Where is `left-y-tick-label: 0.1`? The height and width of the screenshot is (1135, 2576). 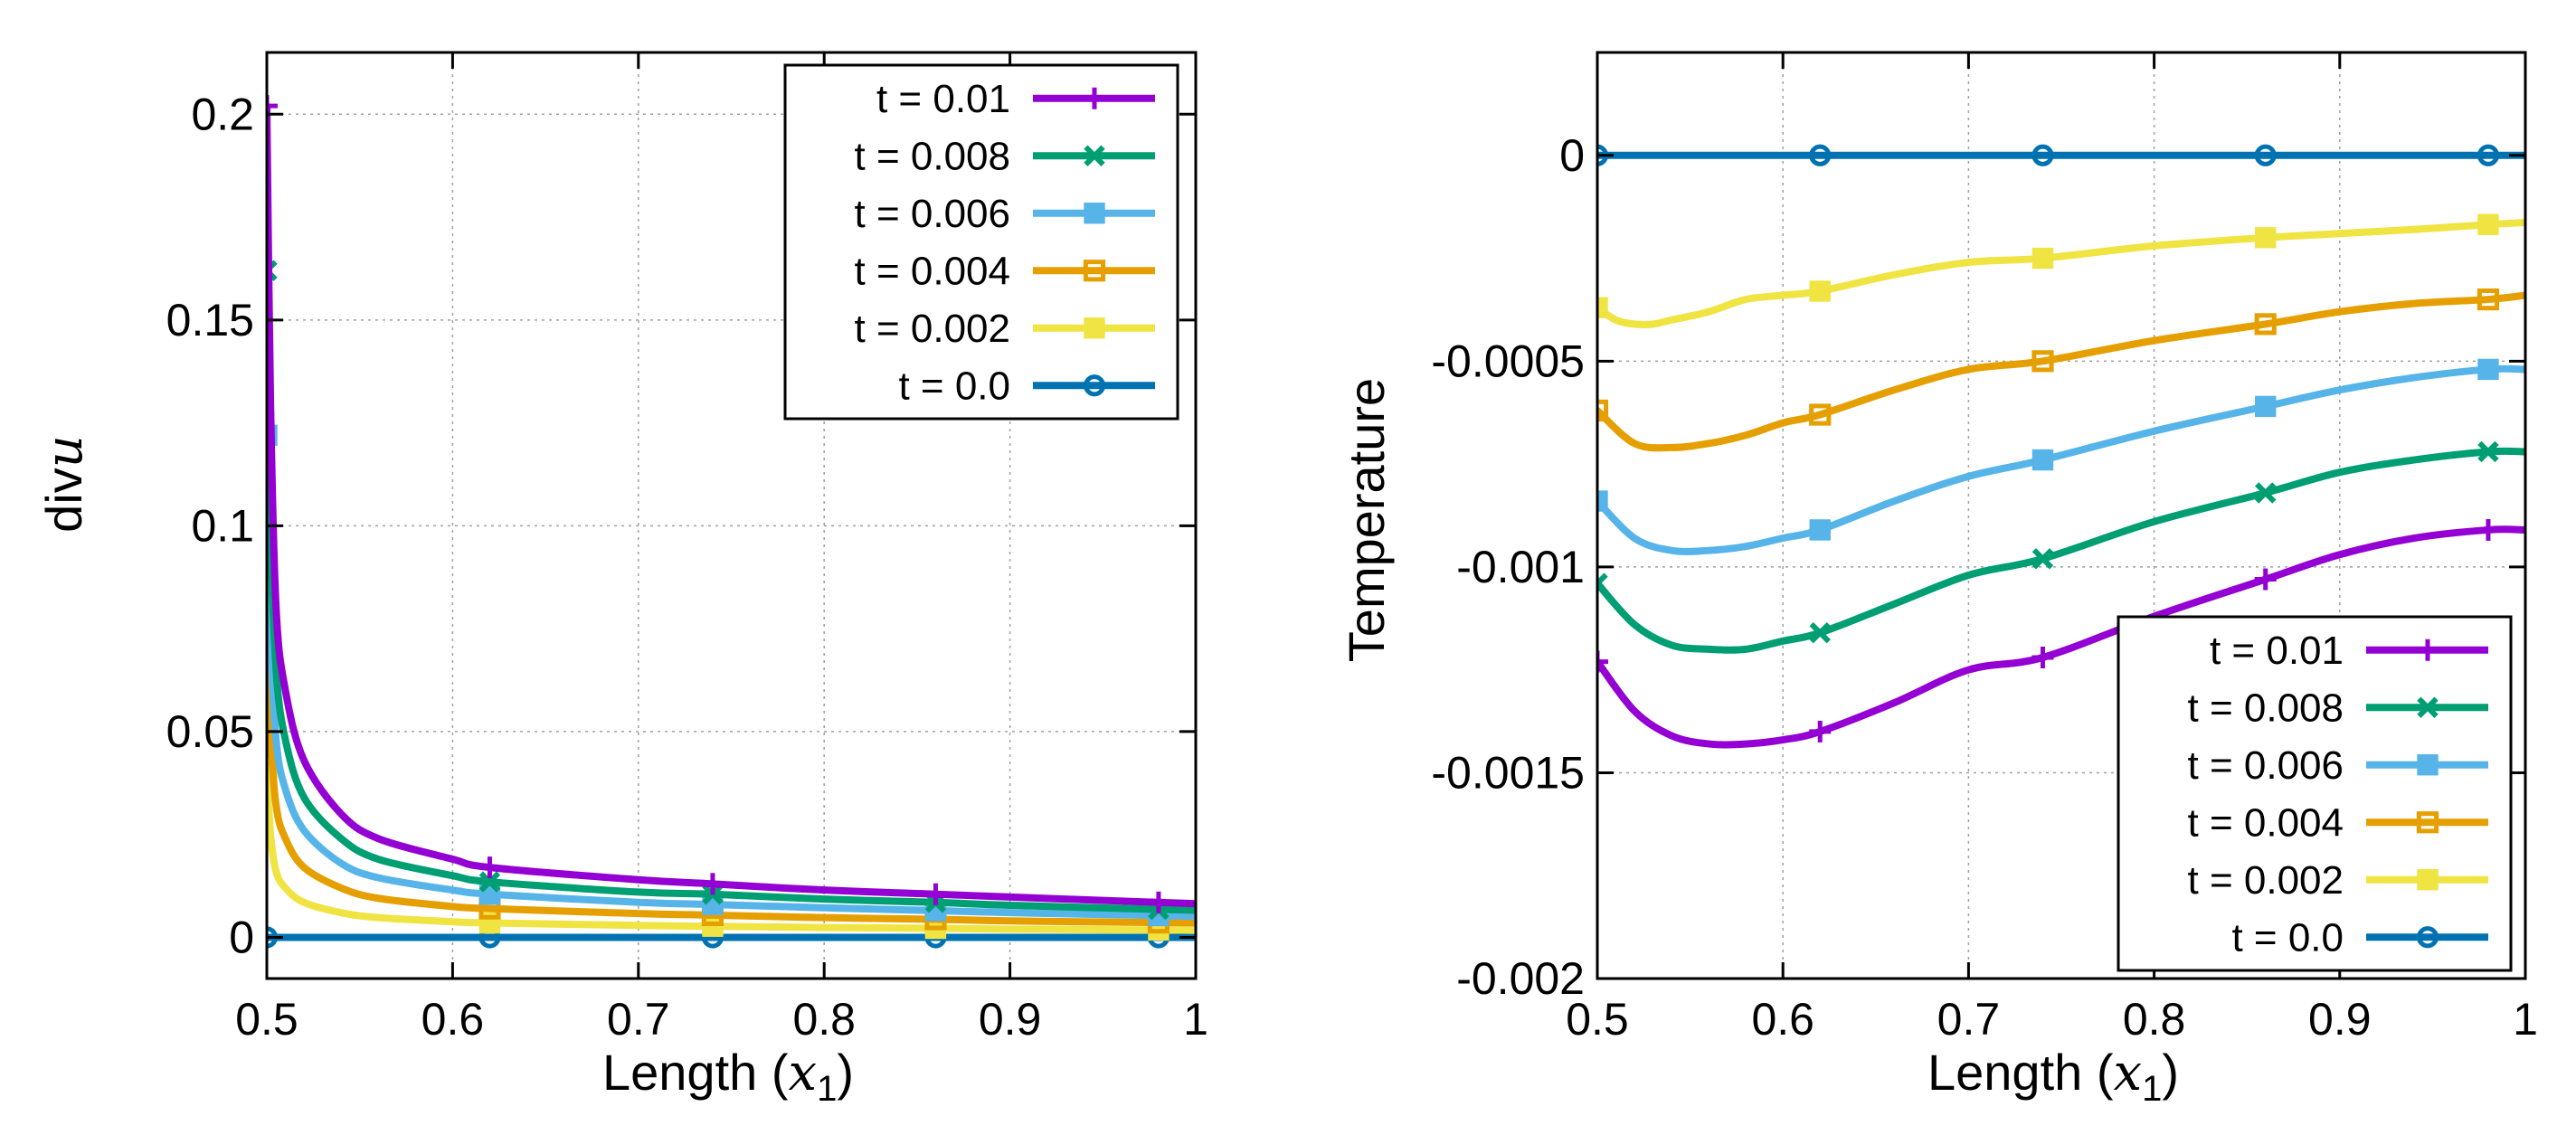
left-y-tick-label: 0.1 is located at coordinates (222, 525).